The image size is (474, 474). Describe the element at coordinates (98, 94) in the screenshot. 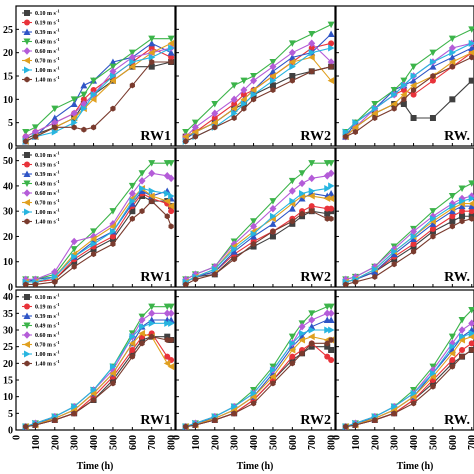

I see `series-line` at that location.